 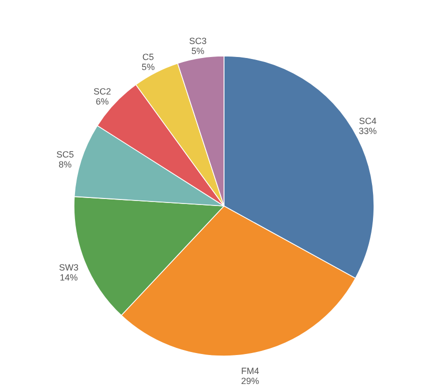 I want to click on data-label: 6%, so click(x=102, y=101).